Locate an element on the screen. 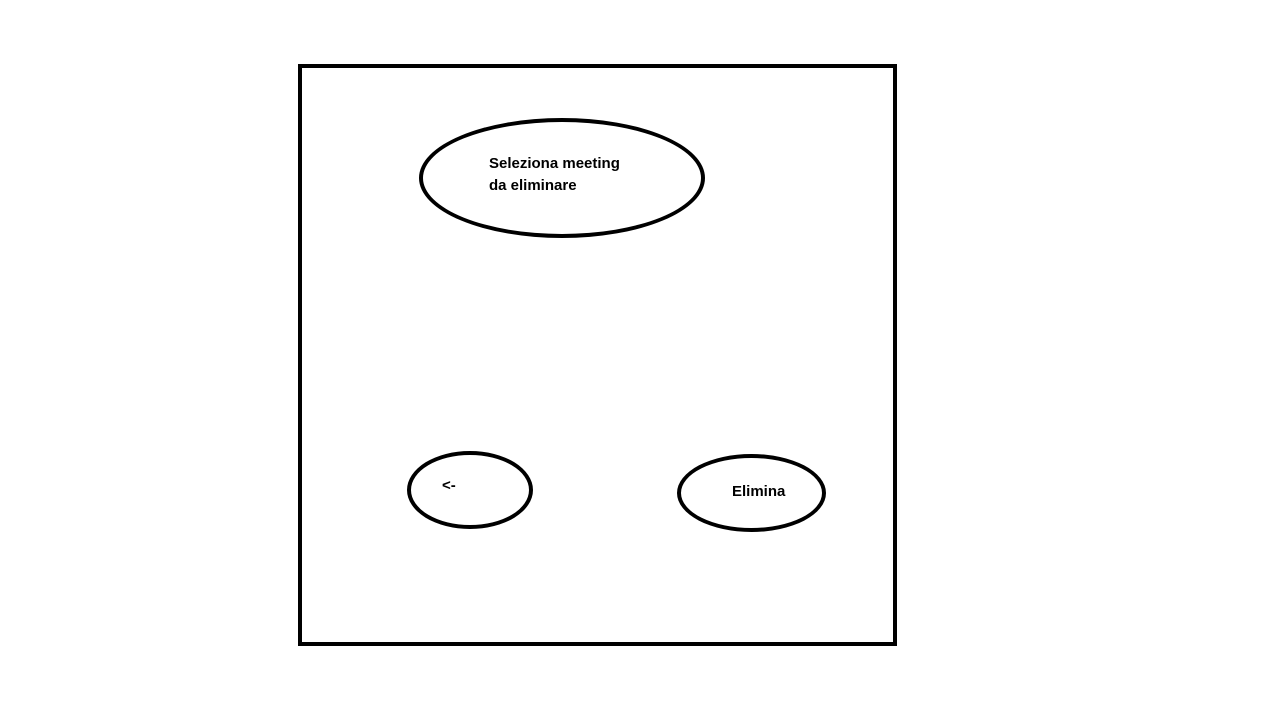 This screenshot has width=1264, height=717. back-arrow-icon: <- is located at coordinates (449, 485).